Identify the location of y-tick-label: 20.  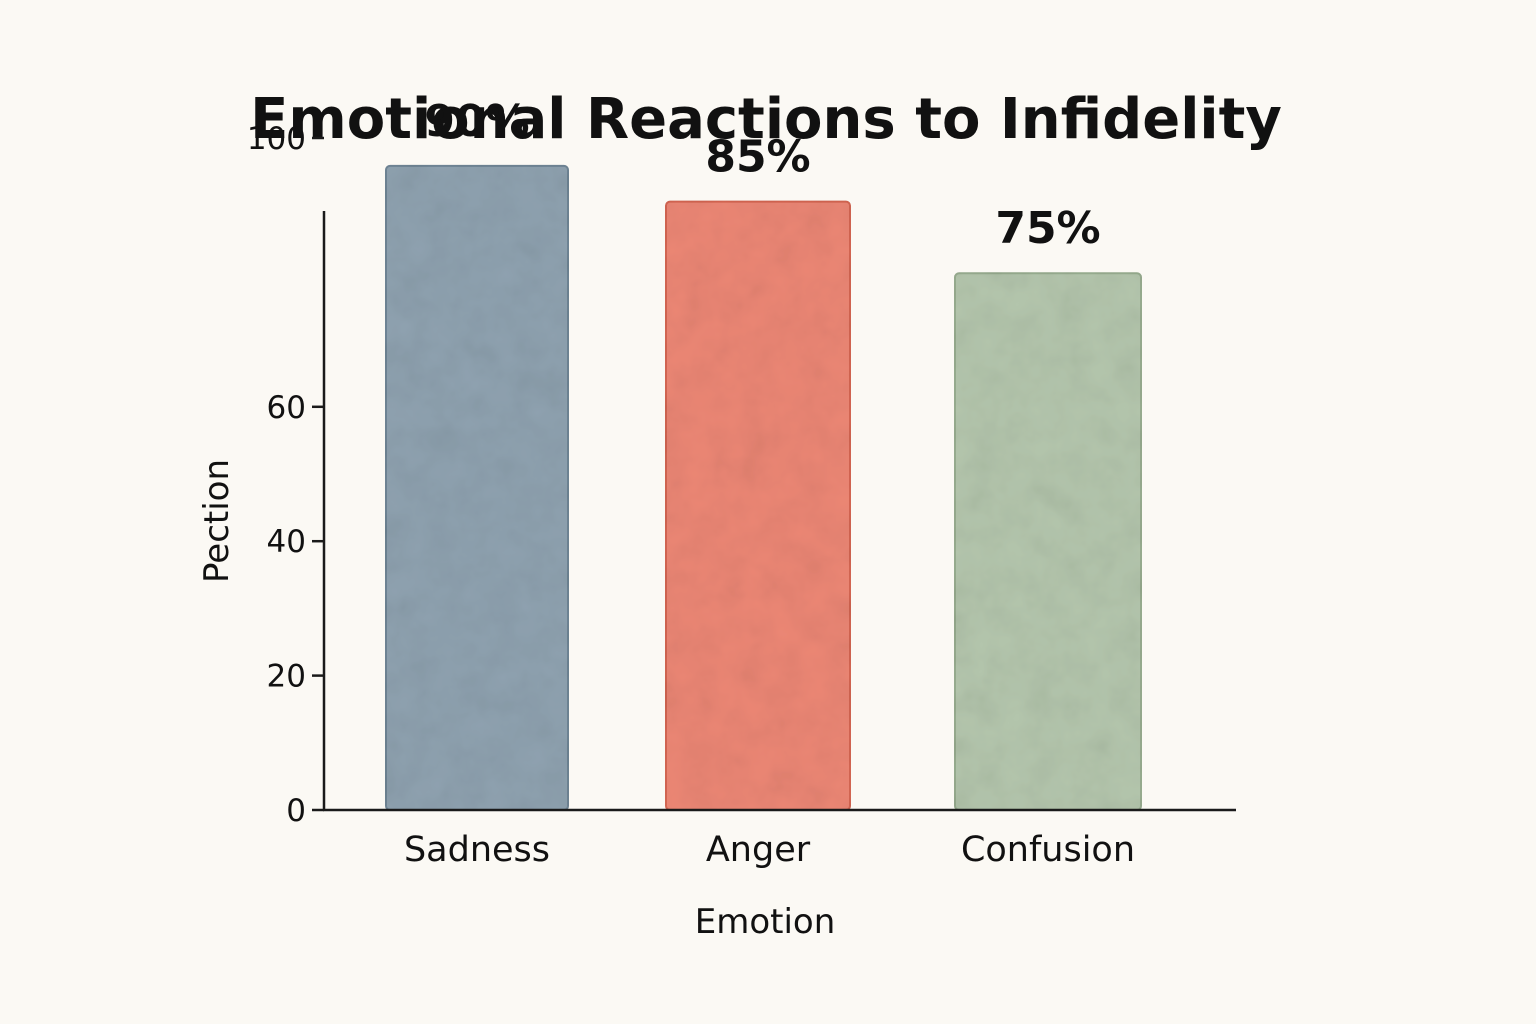
(286, 677).